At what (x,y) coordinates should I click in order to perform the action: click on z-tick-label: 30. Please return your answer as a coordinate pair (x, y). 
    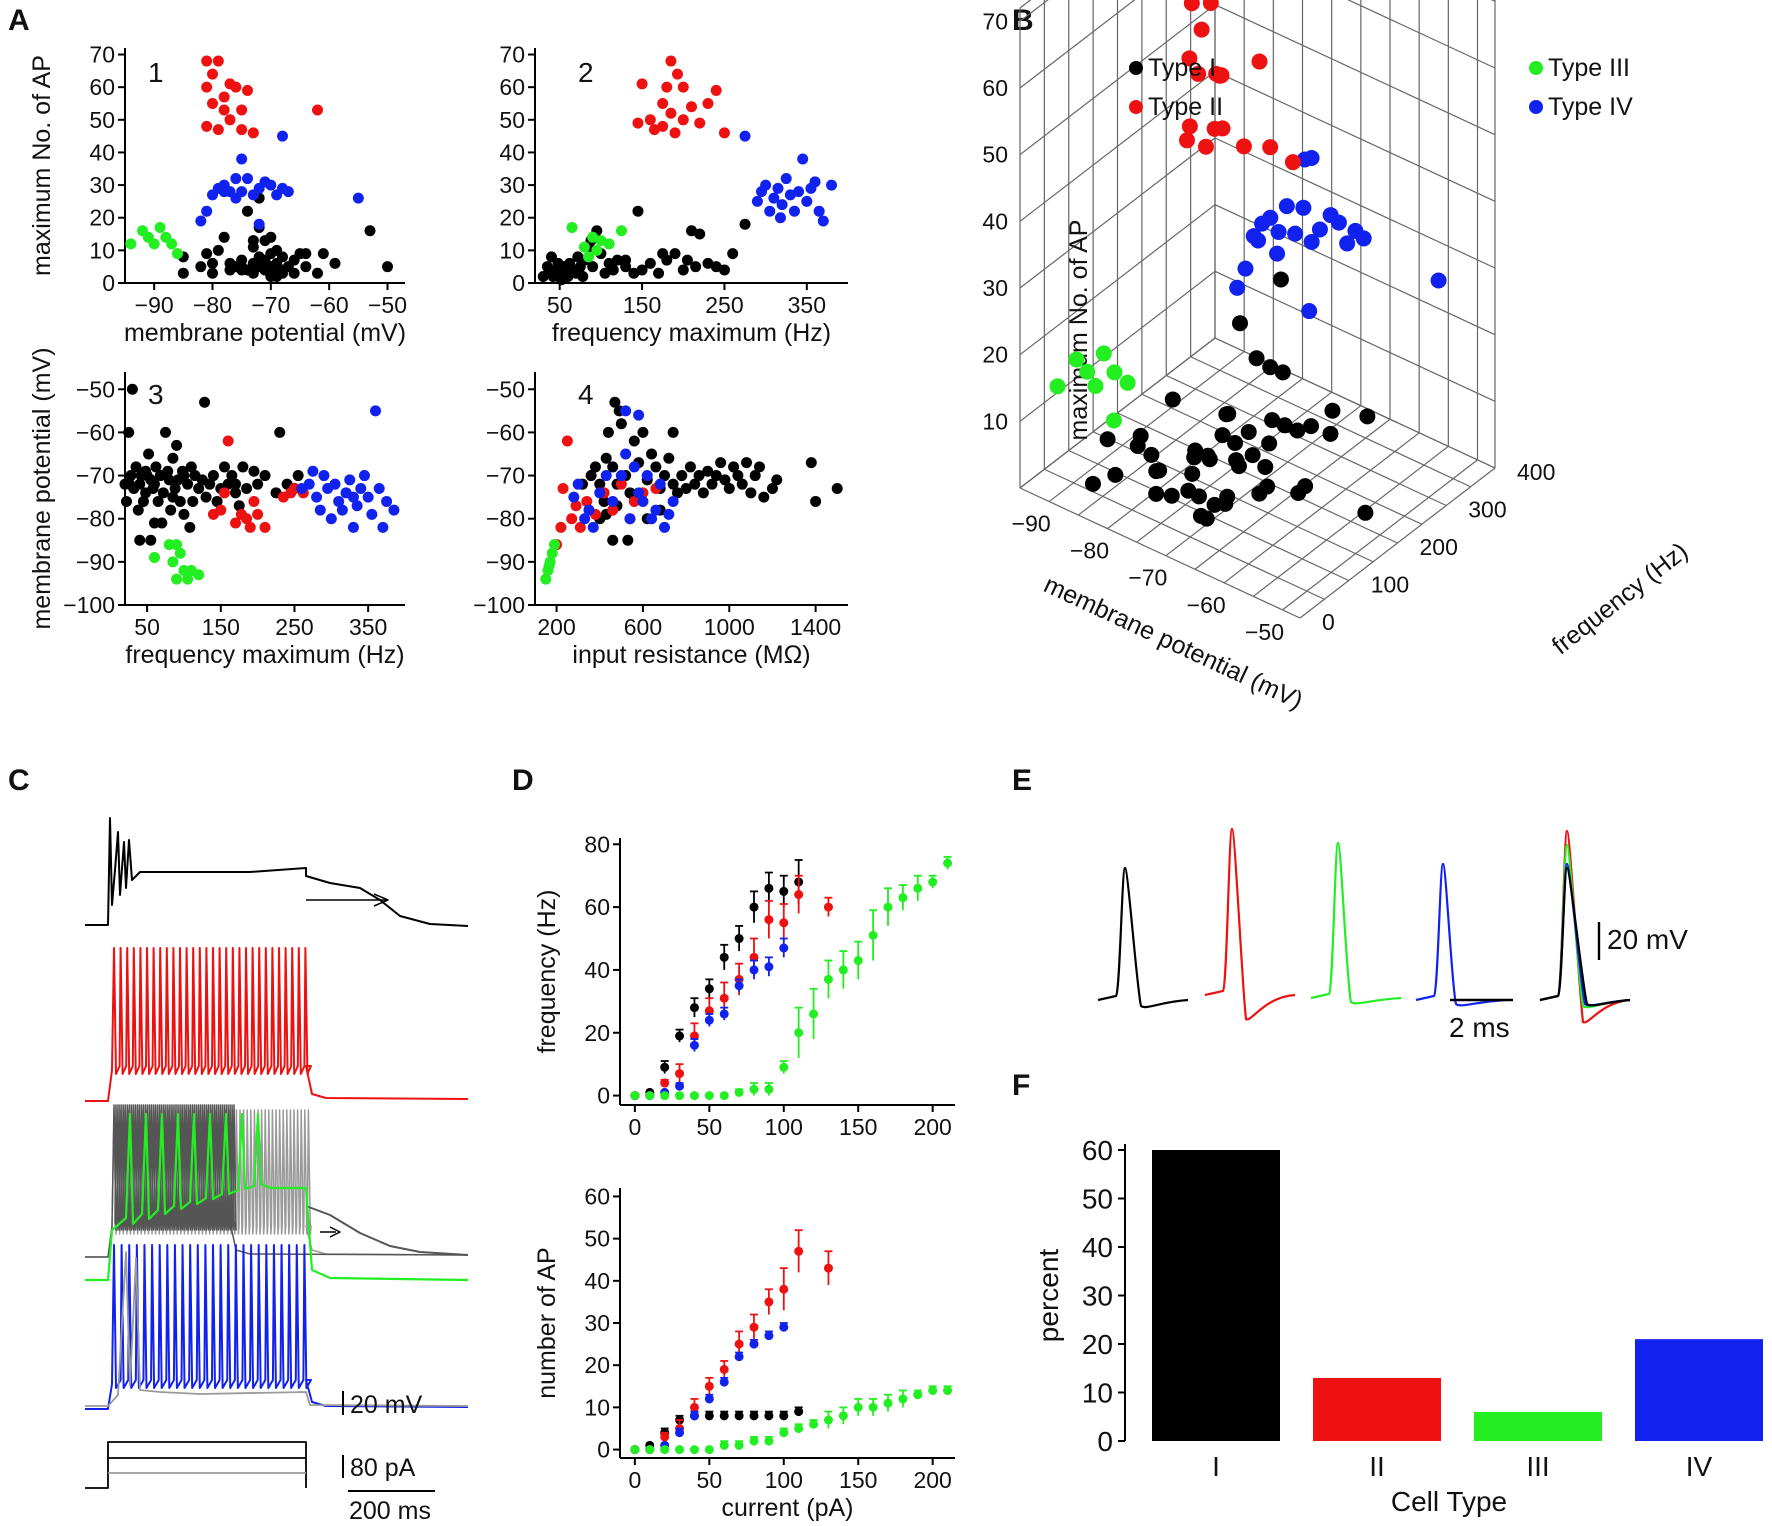
    Looking at the image, I should click on (995, 288).